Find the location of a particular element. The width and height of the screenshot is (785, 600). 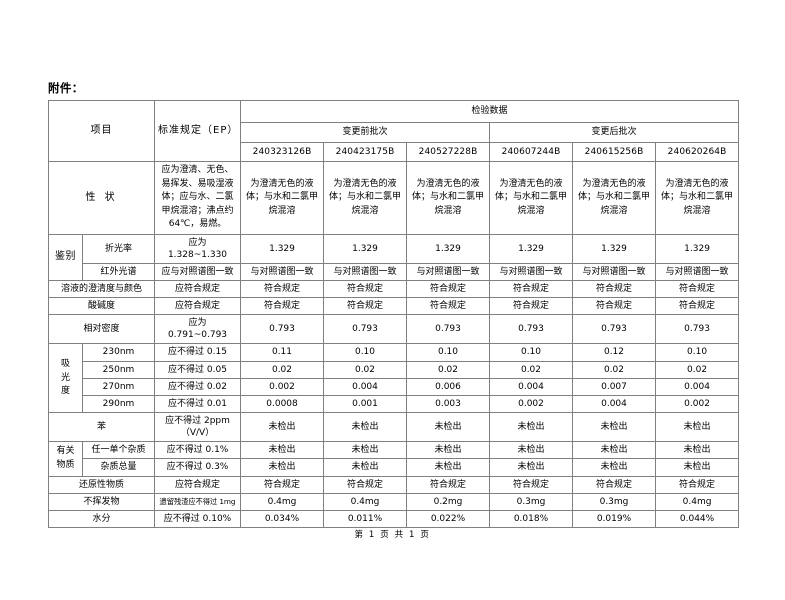

spec-acidity-alkalinity: 应符合规定 is located at coordinates (197, 306).